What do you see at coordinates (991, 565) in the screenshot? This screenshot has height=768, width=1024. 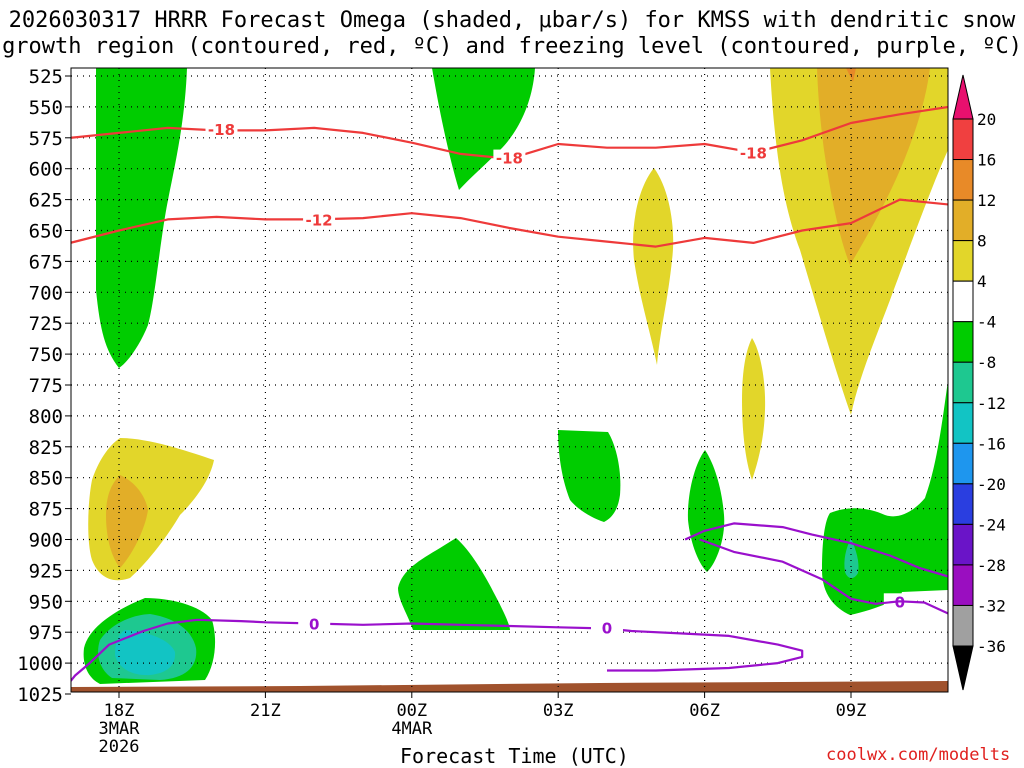 I see `colorbar-tick-label: -28` at bounding box center [991, 565].